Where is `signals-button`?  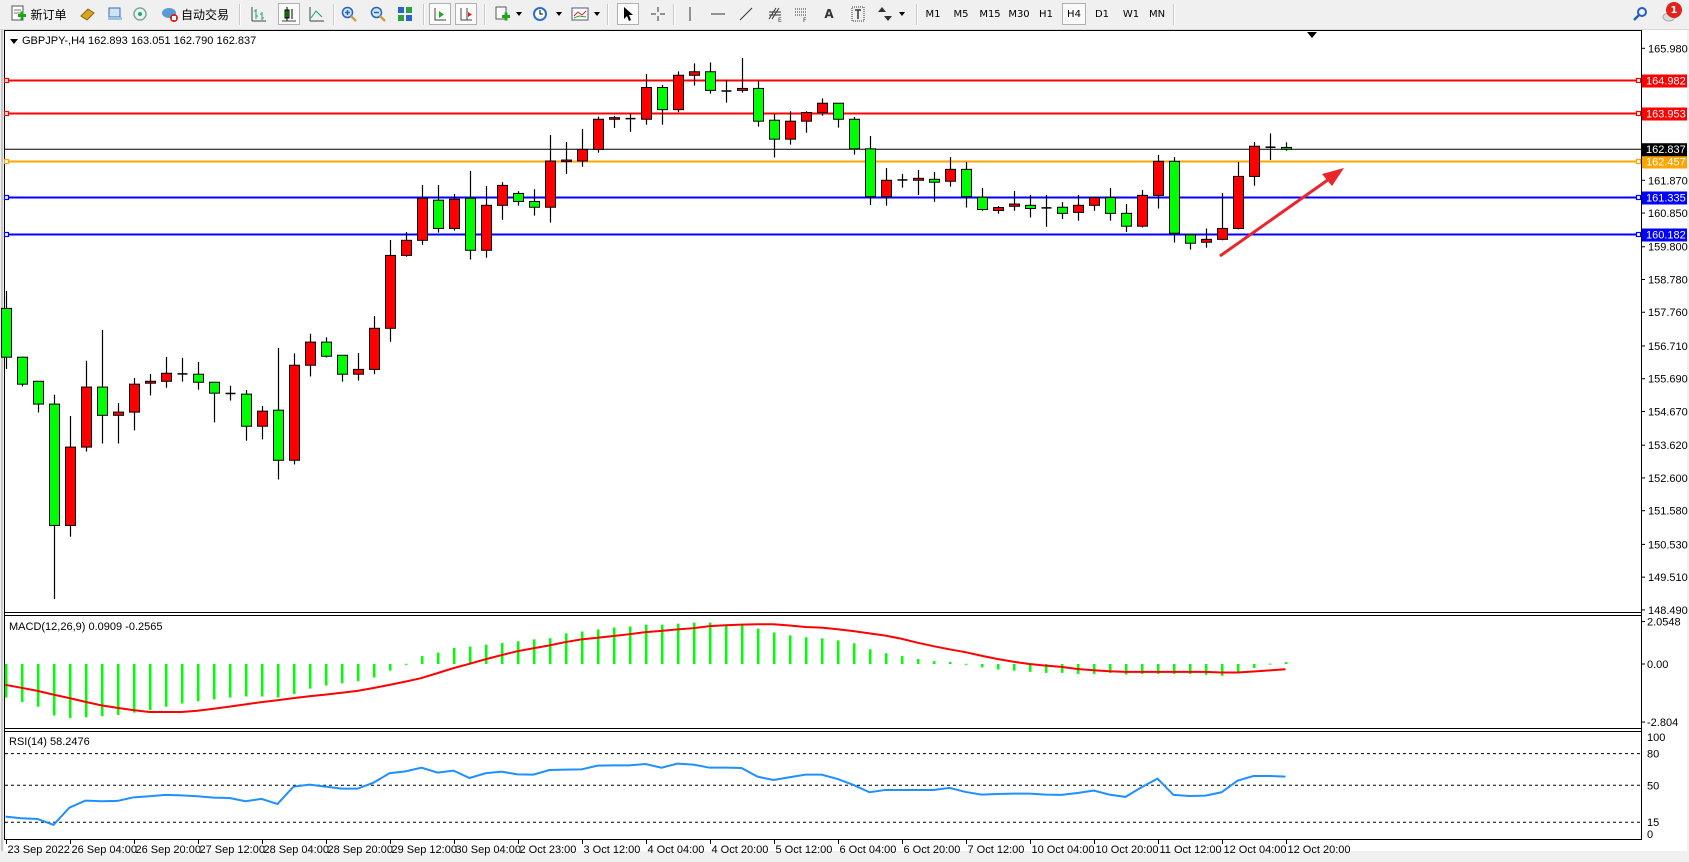 signals-button is located at coordinates (140, 14).